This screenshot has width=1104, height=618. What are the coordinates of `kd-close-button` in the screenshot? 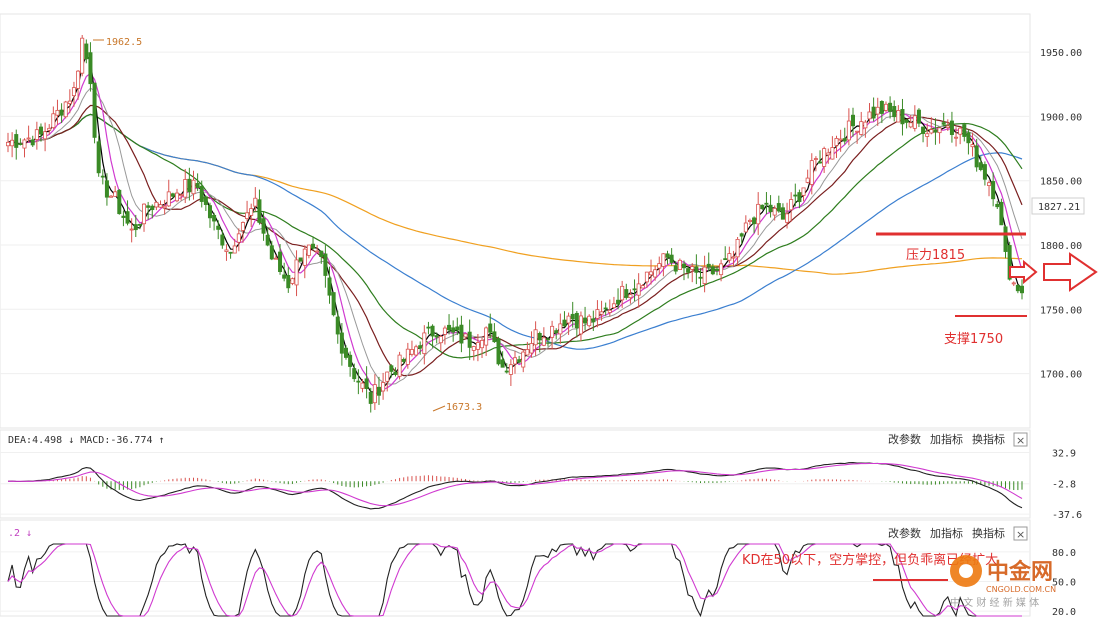 It's located at (1020, 533).